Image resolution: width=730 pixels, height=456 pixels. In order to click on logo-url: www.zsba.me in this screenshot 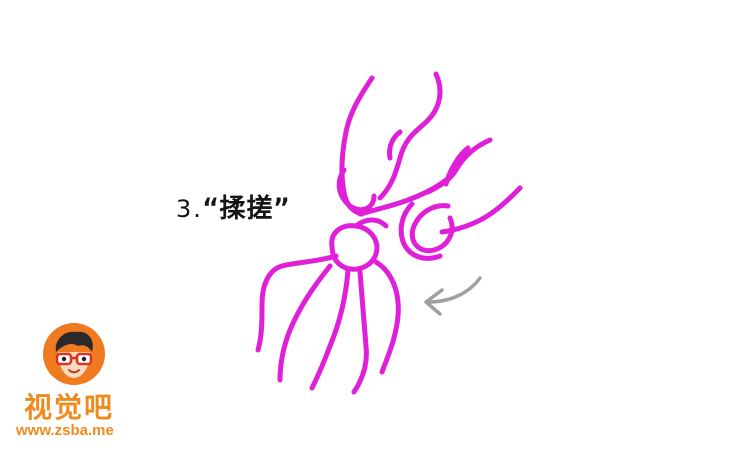, I will do `click(65, 430)`.